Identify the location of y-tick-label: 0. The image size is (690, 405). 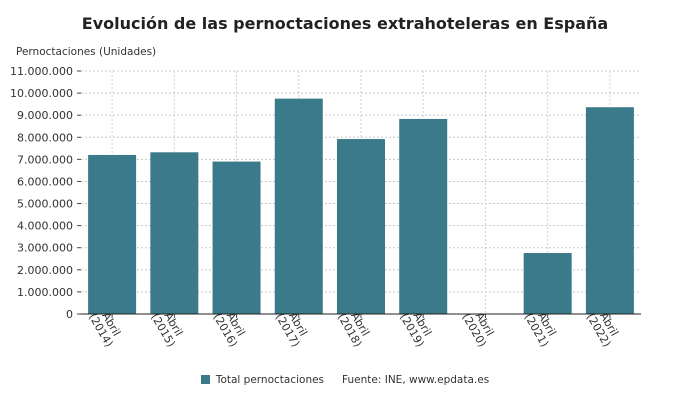
(69, 314).